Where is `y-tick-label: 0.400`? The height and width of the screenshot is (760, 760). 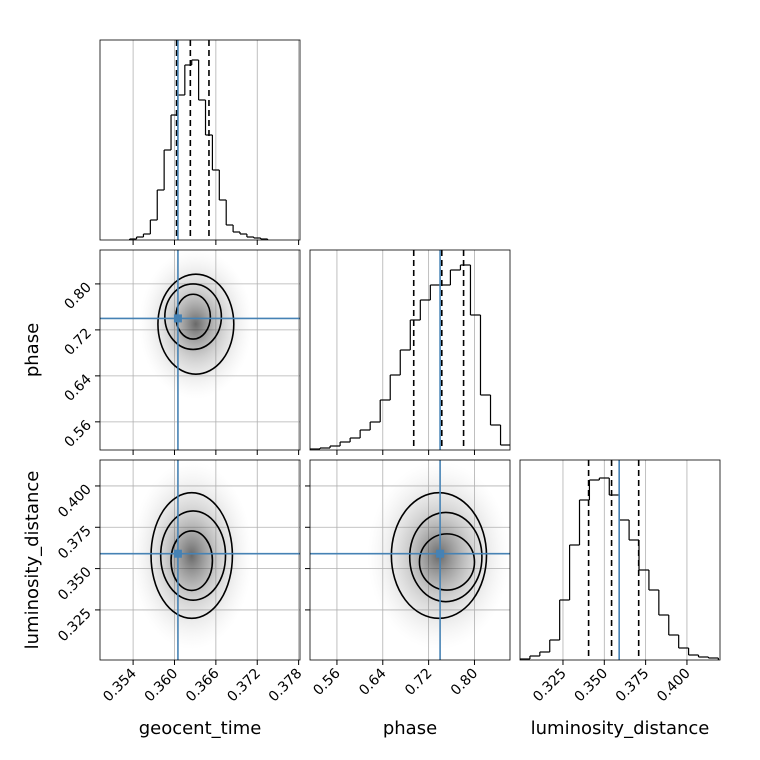
y-tick-label: 0.400 is located at coordinates (75, 501).